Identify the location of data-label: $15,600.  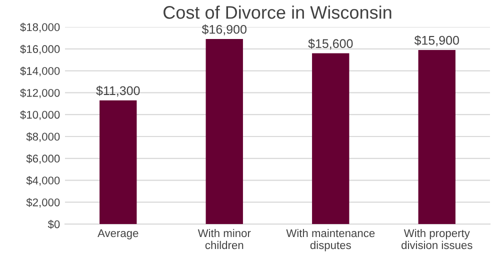
(330, 44).